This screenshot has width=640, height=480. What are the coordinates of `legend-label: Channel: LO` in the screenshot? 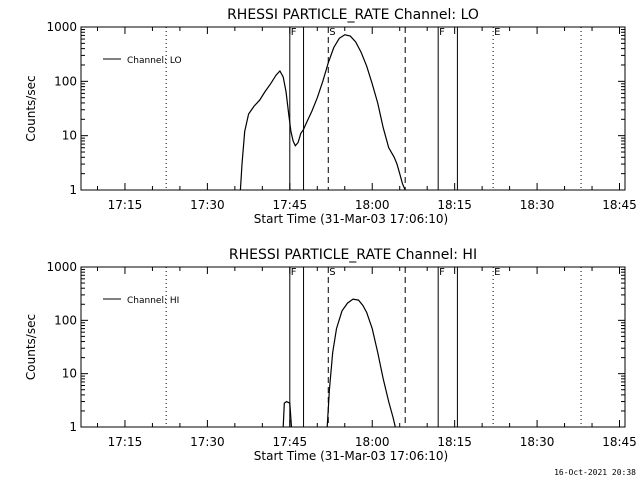 It's located at (154, 61).